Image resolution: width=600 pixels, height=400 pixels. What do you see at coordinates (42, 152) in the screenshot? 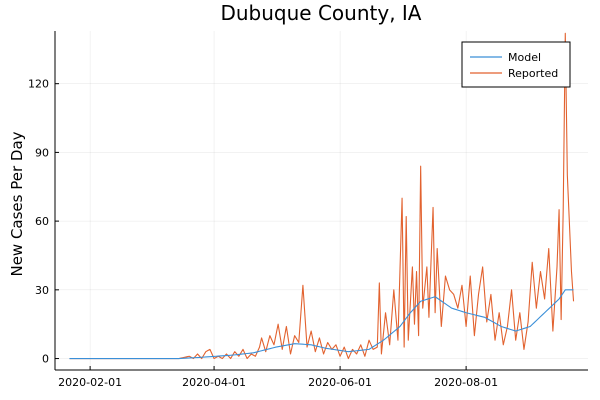
I see `y-tick-label: 90` at bounding box center [42, 152].